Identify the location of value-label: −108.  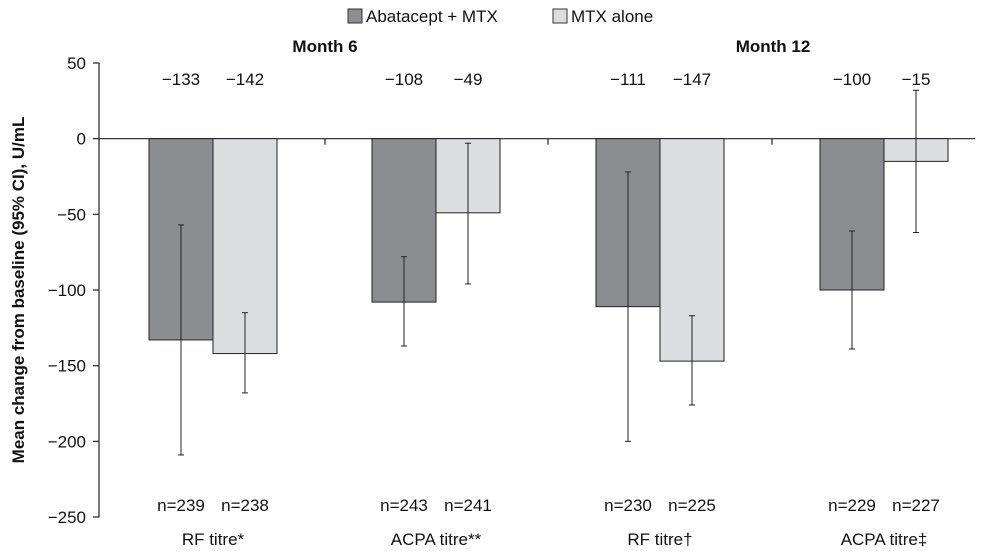
(404, 79).